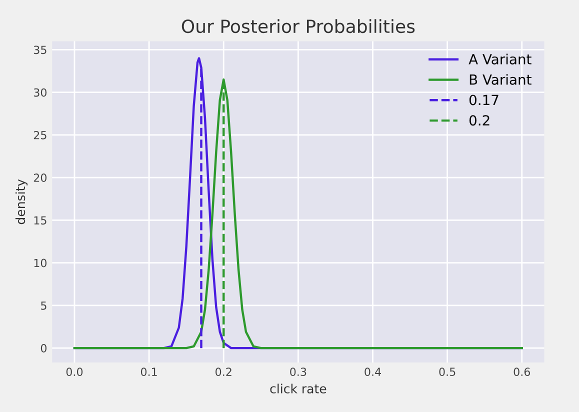  What do you see at coordinates (40, 263) in the screenshot?
I see `y-tick-label: 10` at bounding box center [40, 263].